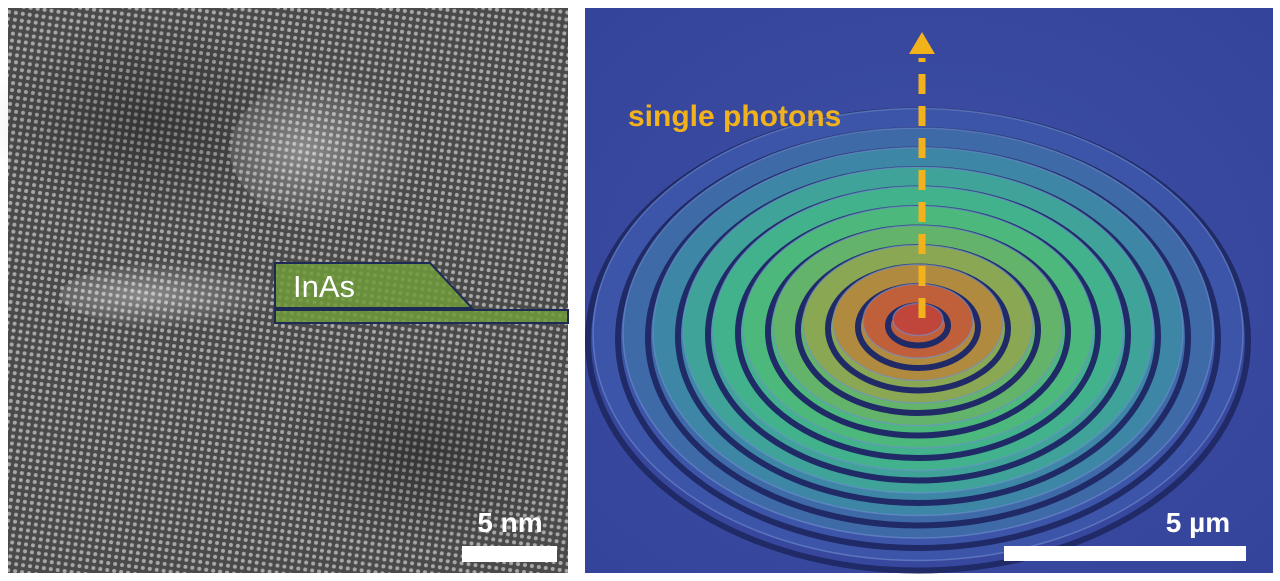 Image resolution: width=1280 pixels, height=581 pixels. I want to click on scale-bar-label: 5 nm, so click(509, 522).